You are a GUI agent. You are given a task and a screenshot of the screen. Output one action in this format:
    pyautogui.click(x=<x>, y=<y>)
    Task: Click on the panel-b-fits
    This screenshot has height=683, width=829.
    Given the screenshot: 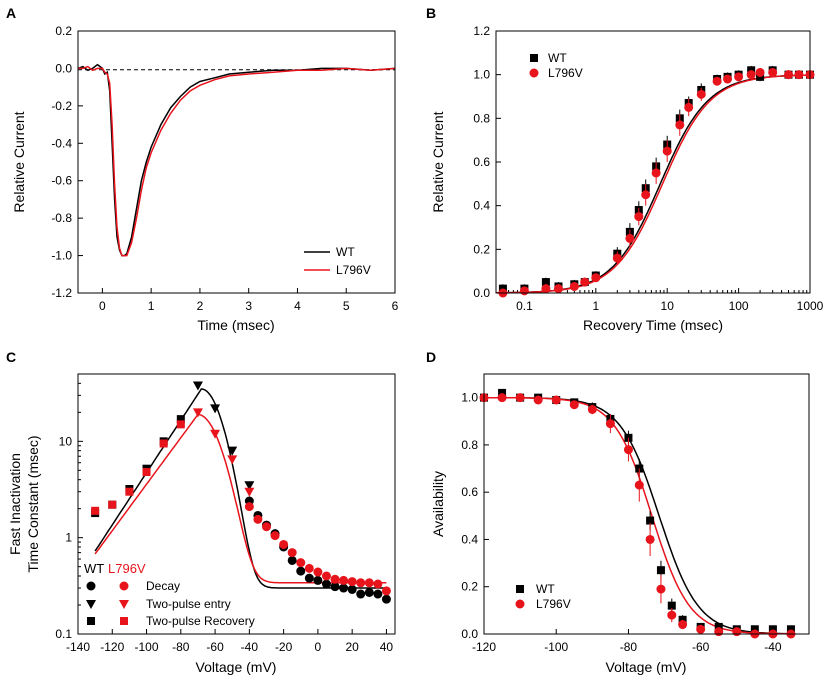 What is the action you would take?
    pyautogui.click(x=652, y=184)
    